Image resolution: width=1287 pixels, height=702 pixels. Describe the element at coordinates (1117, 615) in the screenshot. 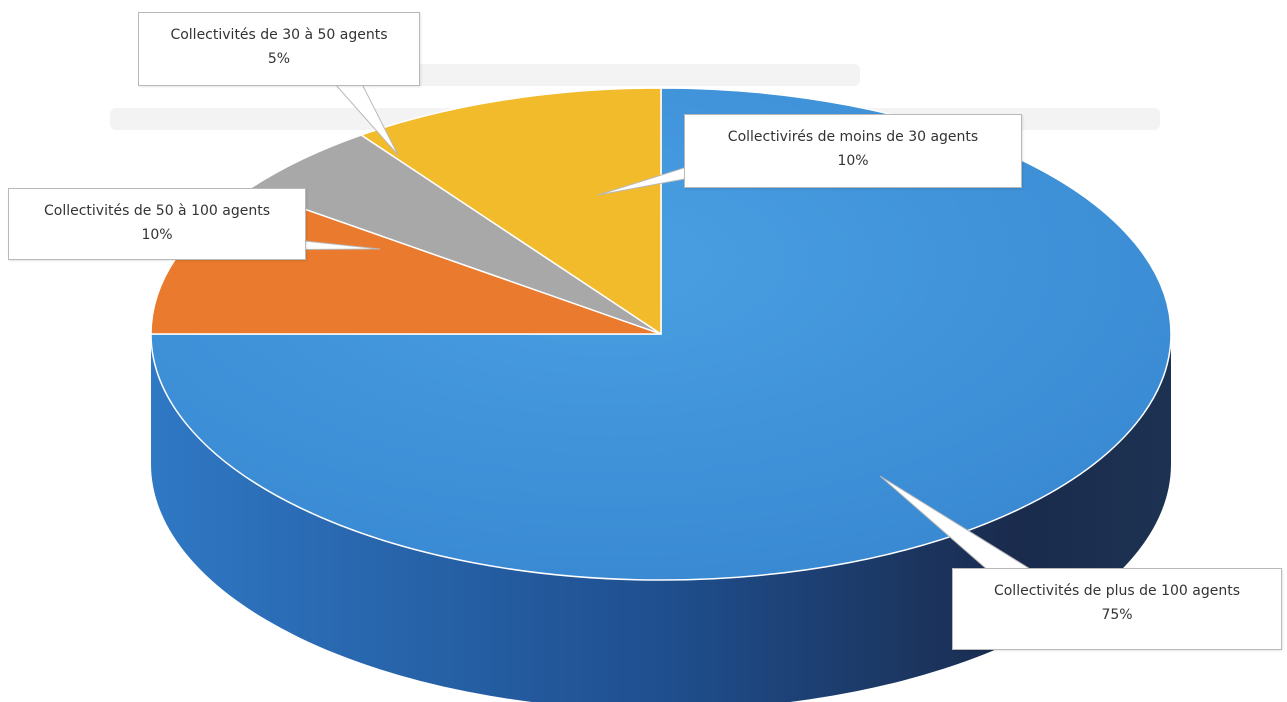

I see `slice-percent: 75%` at that location.